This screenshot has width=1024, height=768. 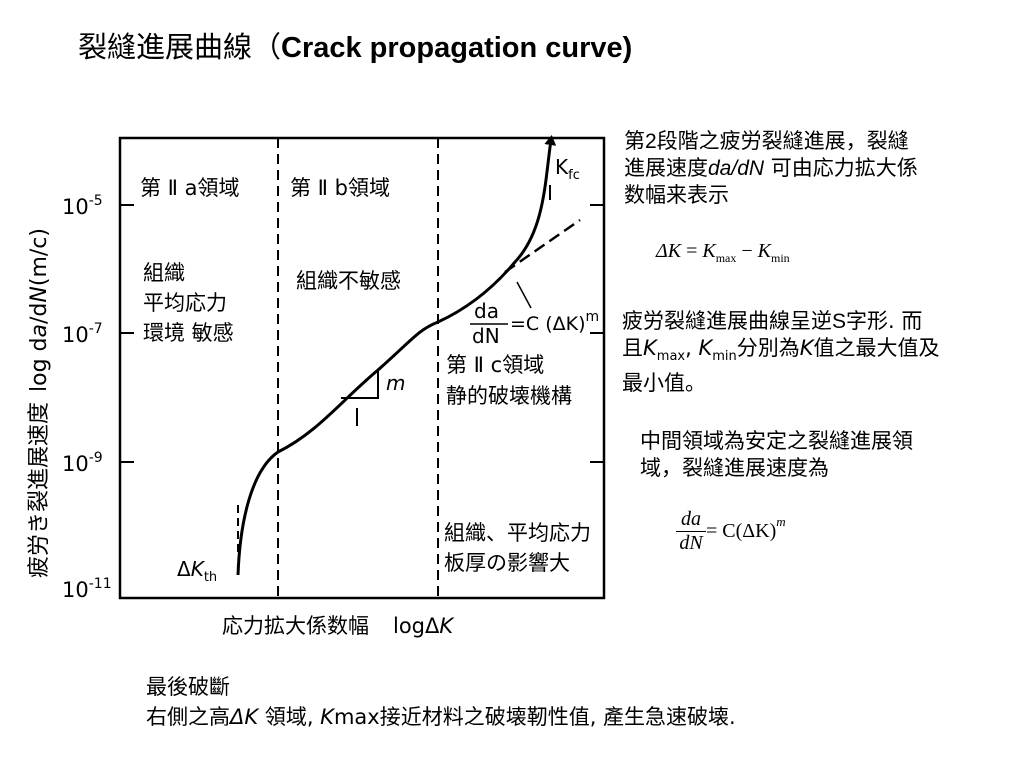 I want to click on region-c-title: 第 Ⅱ c領域, so click(x=495, y=365).